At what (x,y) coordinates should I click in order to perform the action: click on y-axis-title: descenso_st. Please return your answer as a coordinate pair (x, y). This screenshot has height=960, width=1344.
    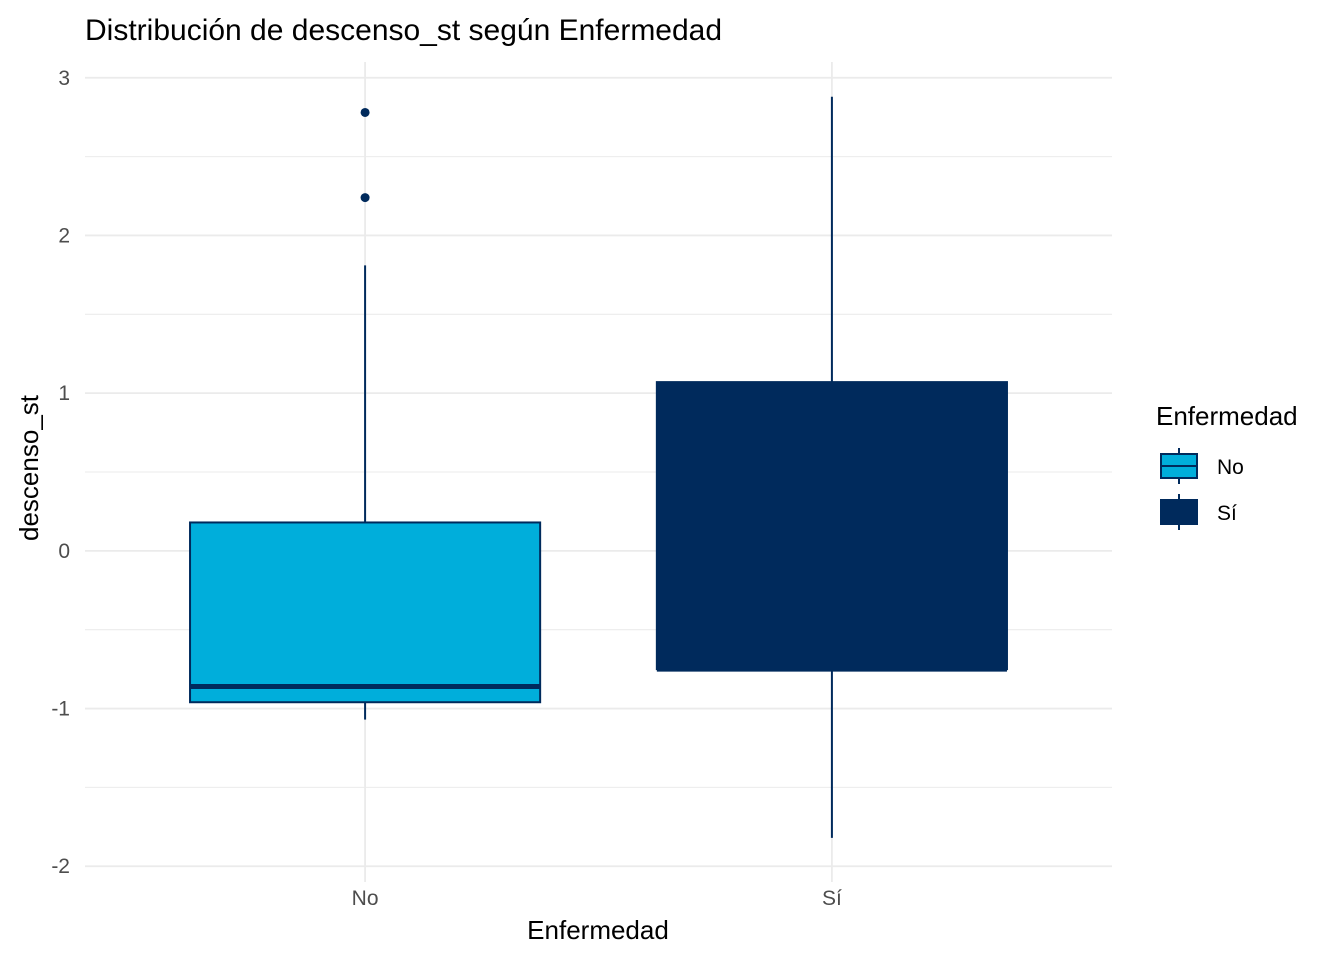
    Looking at the image, I should click on (29, 467).